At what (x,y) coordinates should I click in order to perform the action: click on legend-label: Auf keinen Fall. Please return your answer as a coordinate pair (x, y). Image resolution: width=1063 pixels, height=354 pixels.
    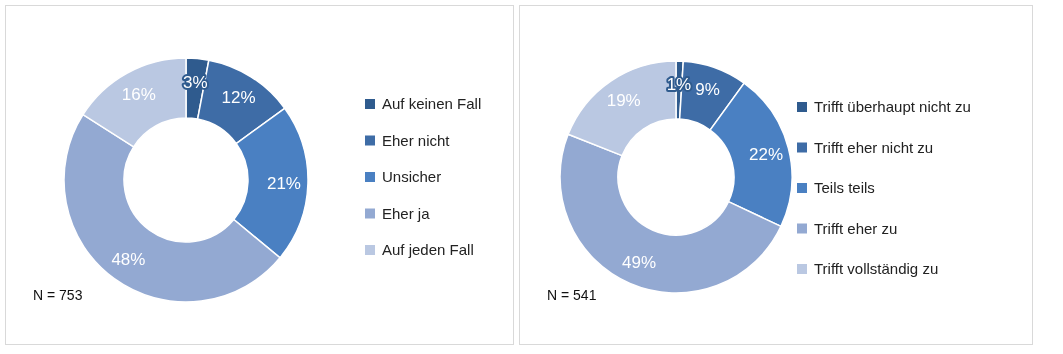
    Looking at the image, I should click on (432, 104).